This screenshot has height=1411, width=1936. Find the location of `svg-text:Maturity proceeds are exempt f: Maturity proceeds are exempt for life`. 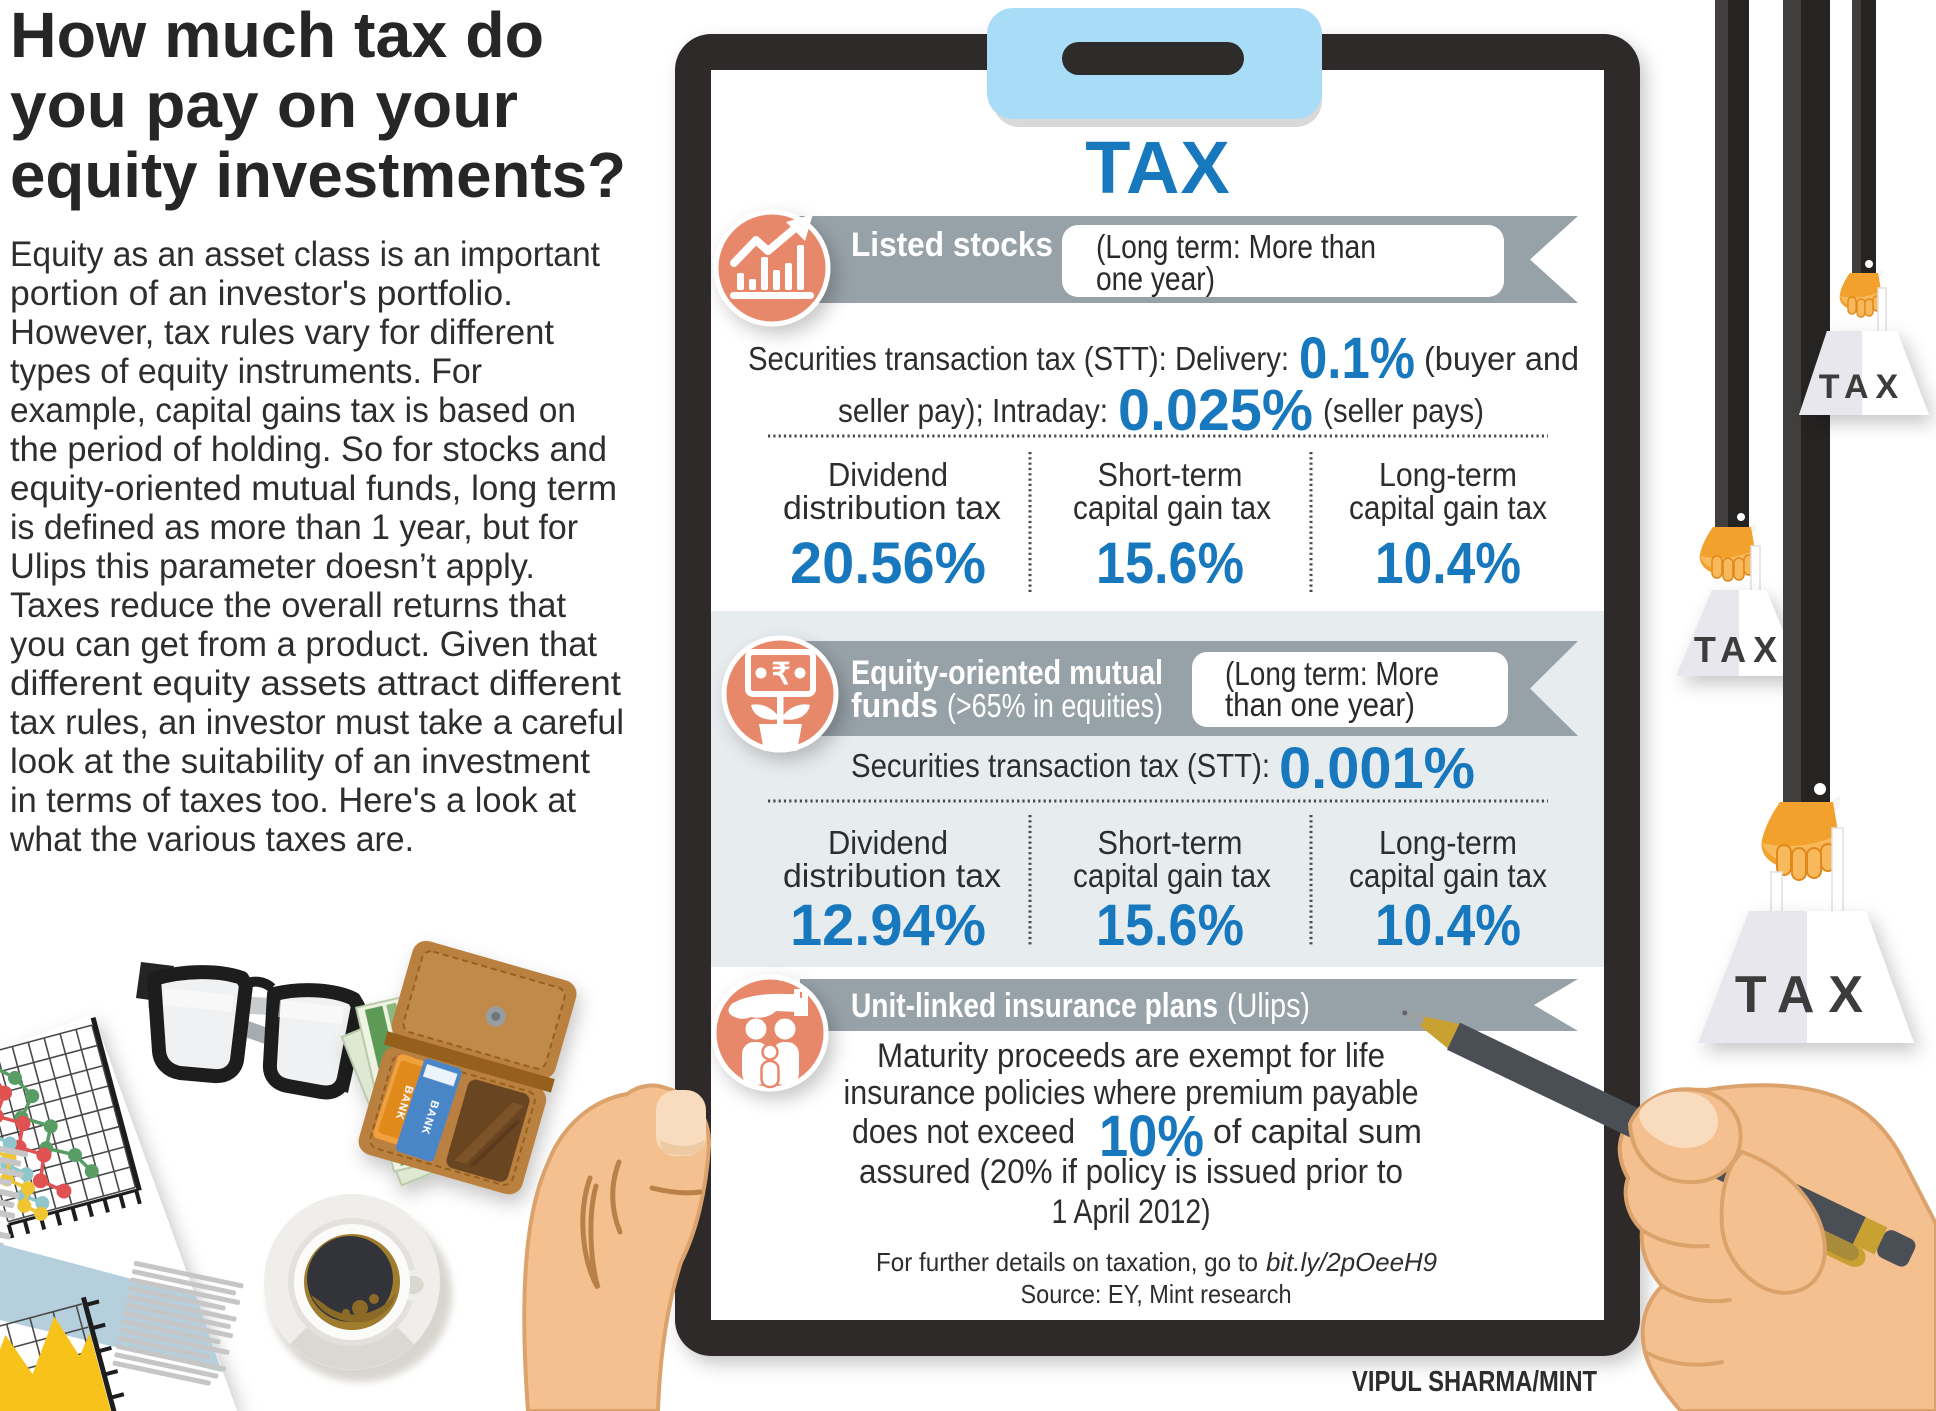

svg-text:Maturity proceeds are exempt f: Maturity proceeds are exempt for life is located at coordinates (1131, 1056).